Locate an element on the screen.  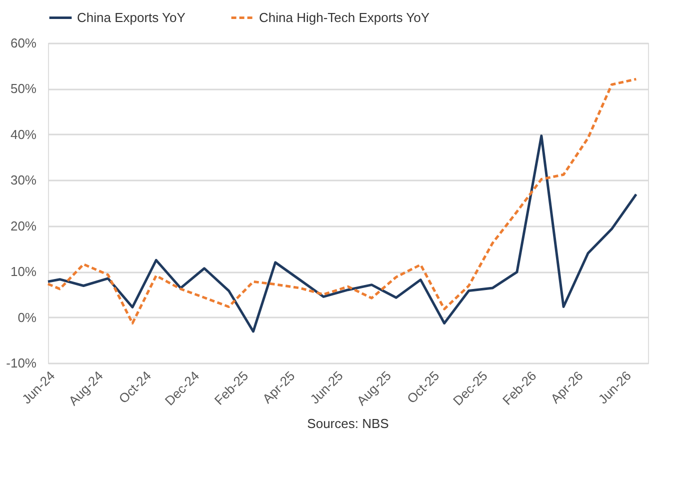
y-tick-label: 60% is located at coordinates (23, 43).